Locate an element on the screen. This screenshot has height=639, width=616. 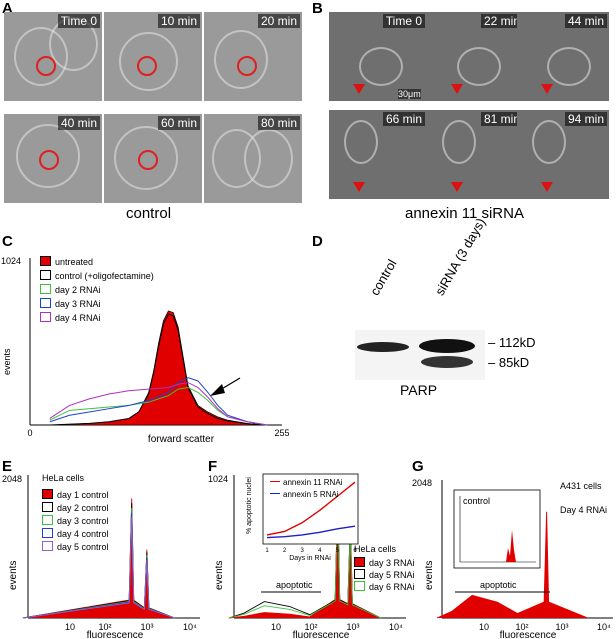
blot-lane-label: siRNA (3 days) is located at coordinates (460, 256).